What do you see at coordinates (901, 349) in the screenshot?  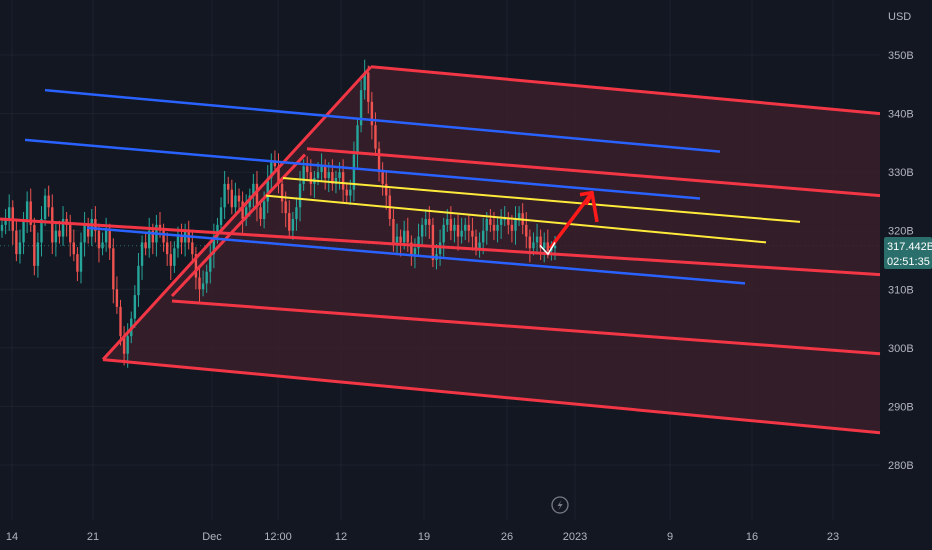 I see `y-tick-label: 300B` at bounding box center [901, 349].